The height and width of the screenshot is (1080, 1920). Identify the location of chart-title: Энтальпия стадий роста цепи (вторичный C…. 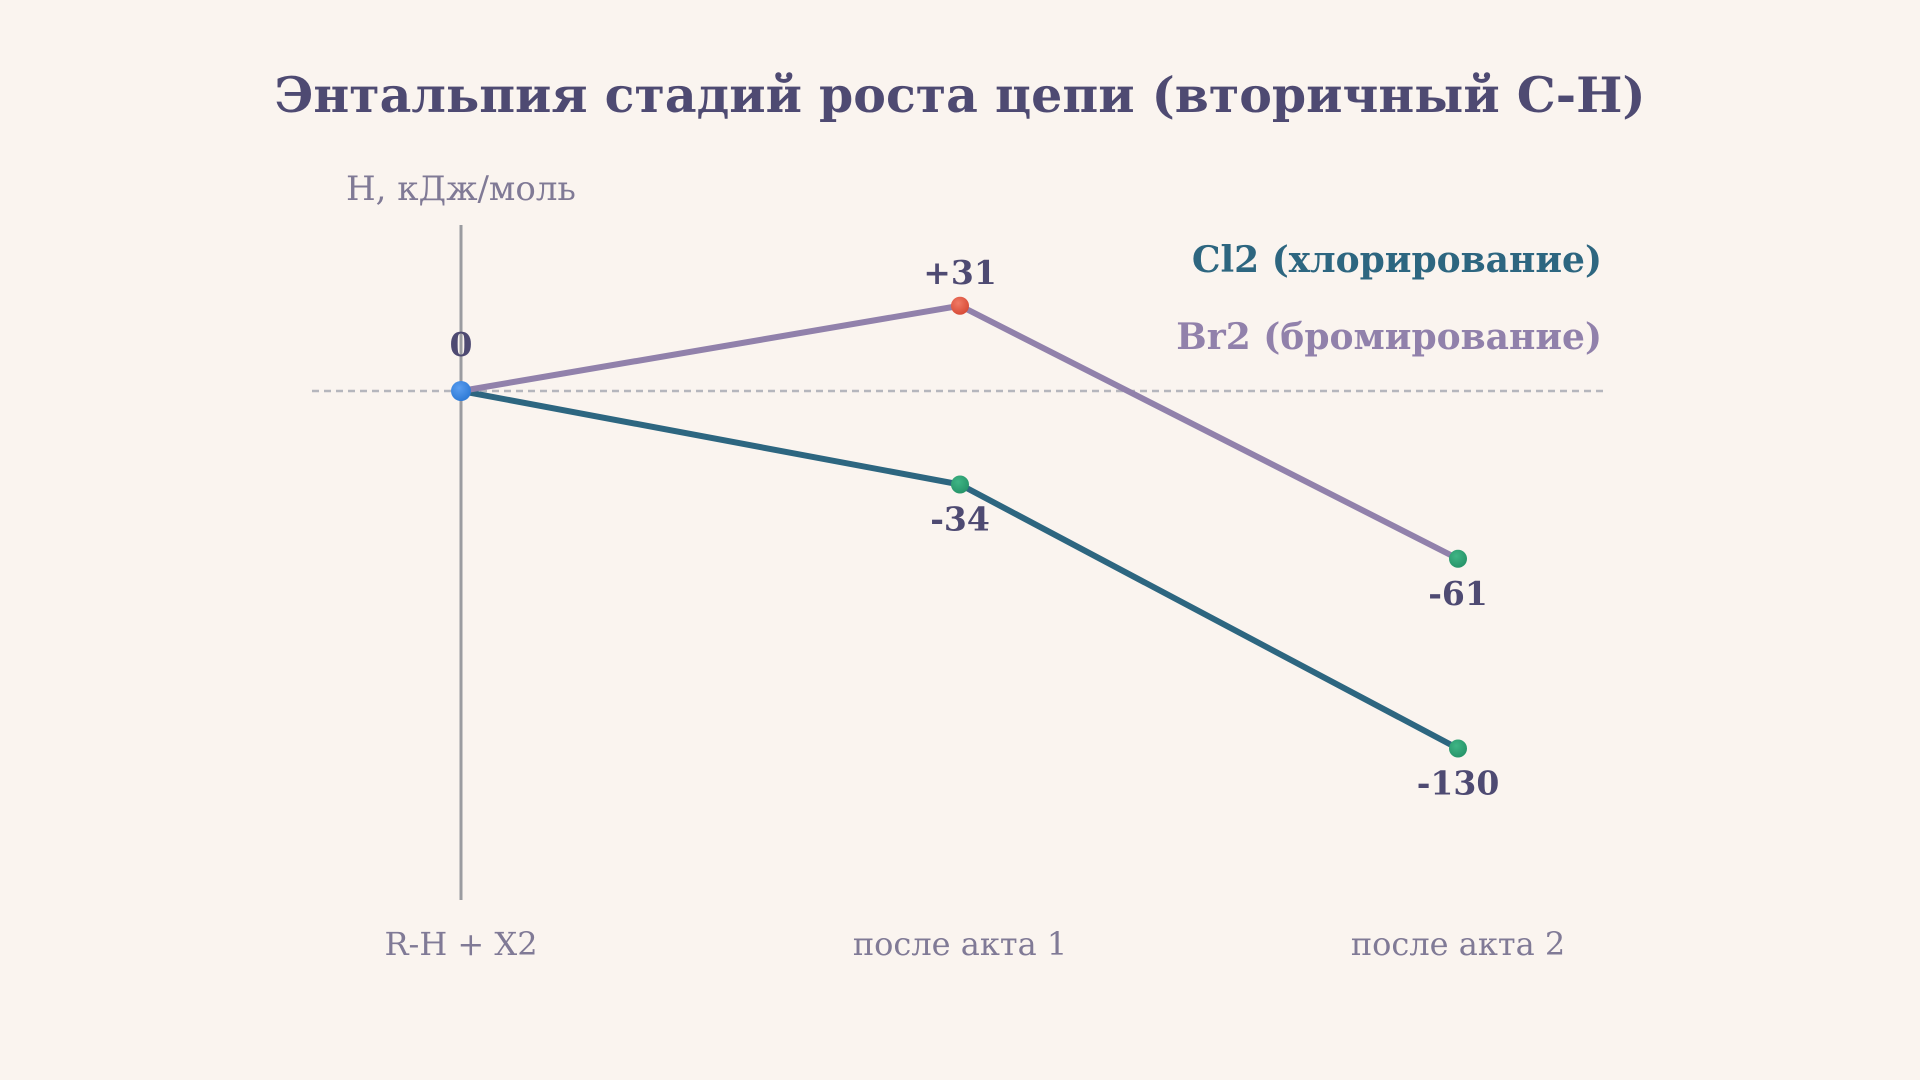
(959, 95).